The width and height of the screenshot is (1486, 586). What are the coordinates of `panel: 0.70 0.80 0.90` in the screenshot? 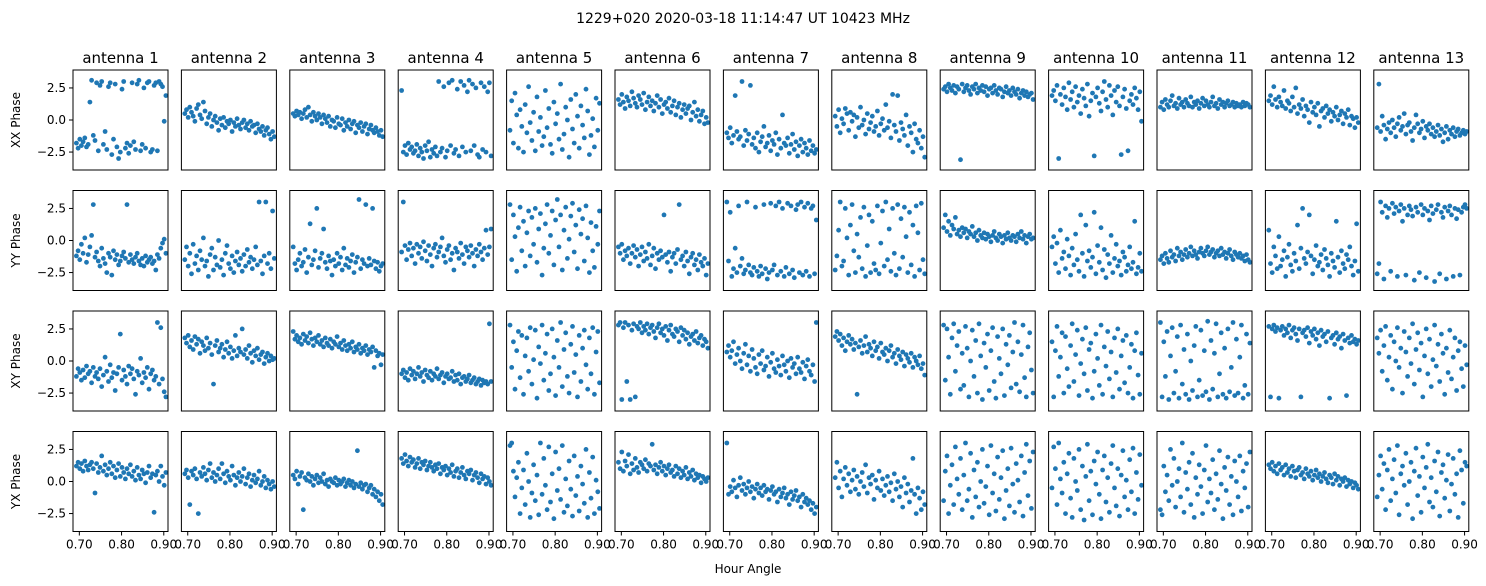 It's located at (1314, 491).